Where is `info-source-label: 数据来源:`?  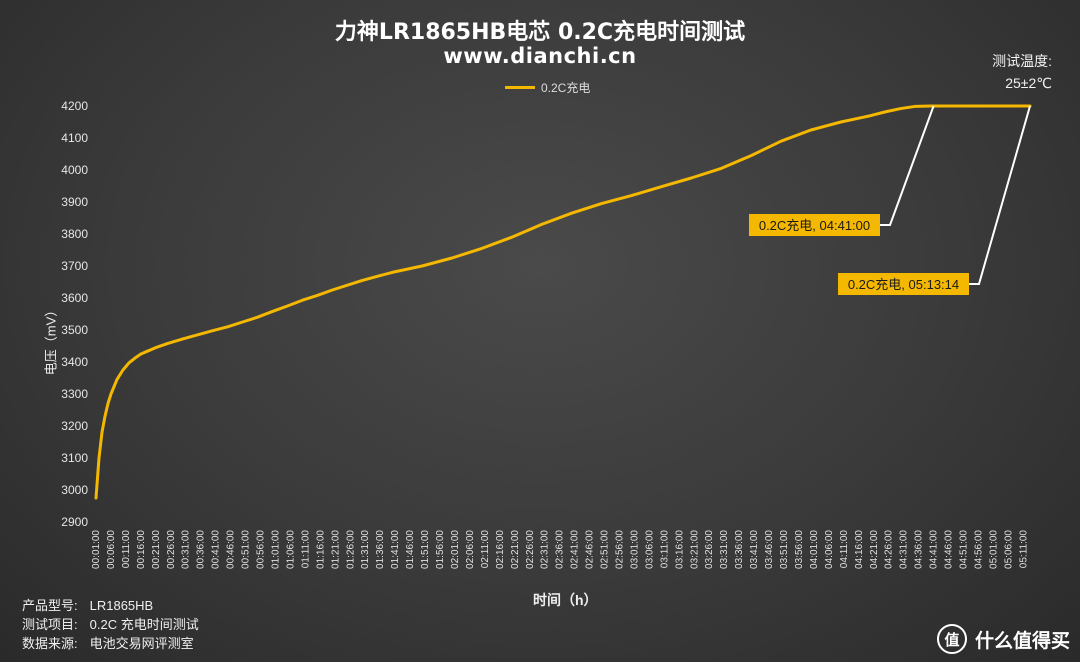 info-source-label: 数据来源: is located at coordinates (50, 643).